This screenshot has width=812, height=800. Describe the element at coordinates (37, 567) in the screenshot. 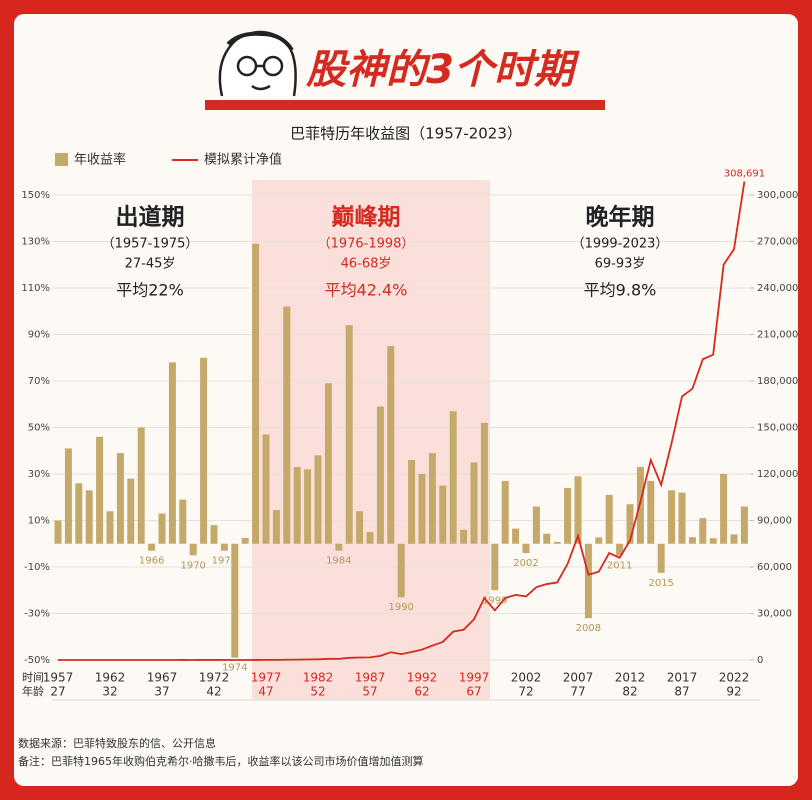

I see `y-tick-label: -10%` at that location.